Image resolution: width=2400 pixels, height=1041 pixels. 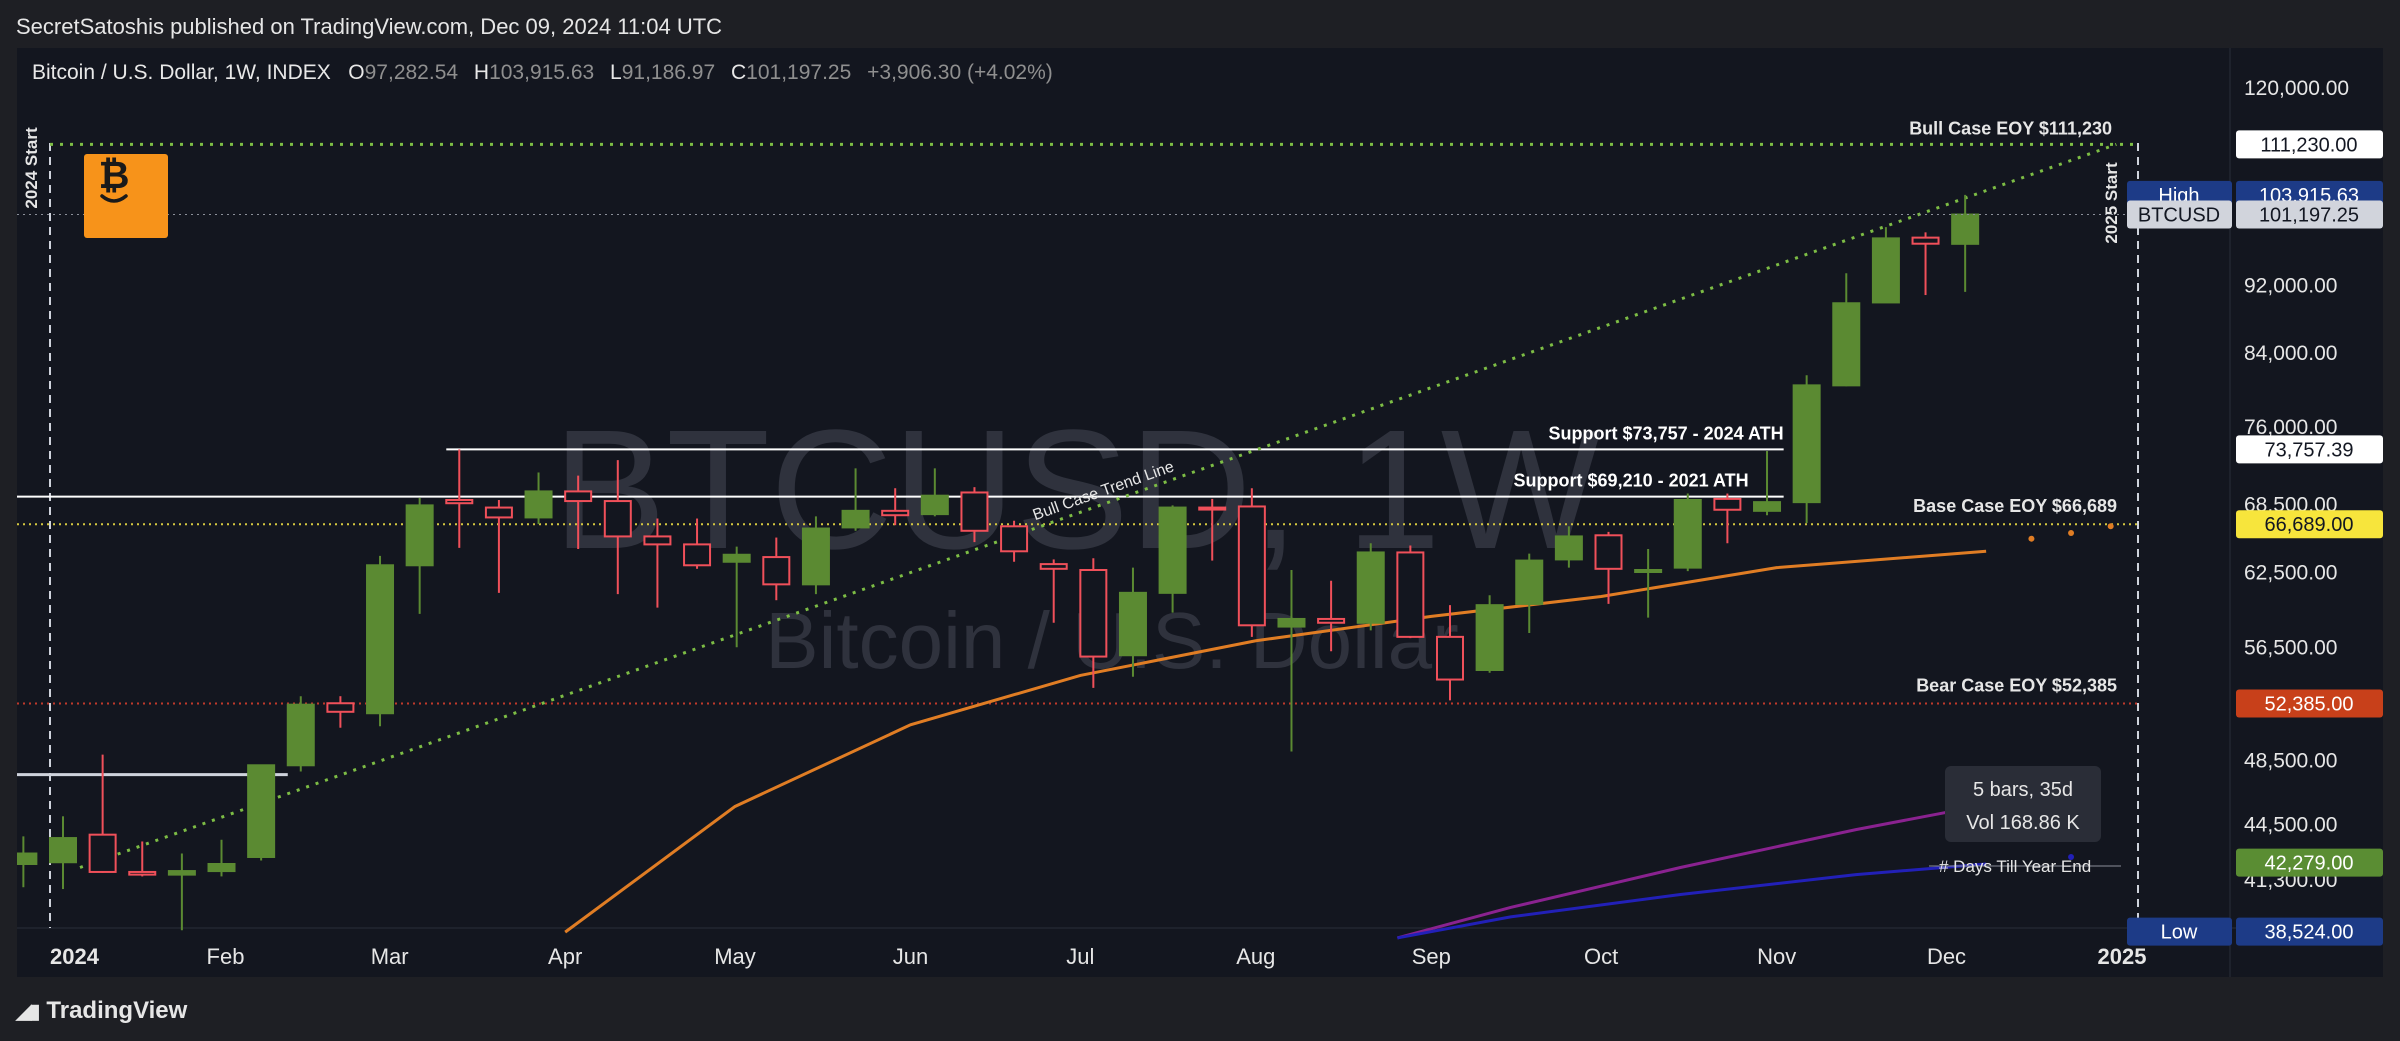 What do you see at coordinates (126, 196) in the screenshot?
I see `bitcoin-logo: ₿` at bounding box center [126, 196].